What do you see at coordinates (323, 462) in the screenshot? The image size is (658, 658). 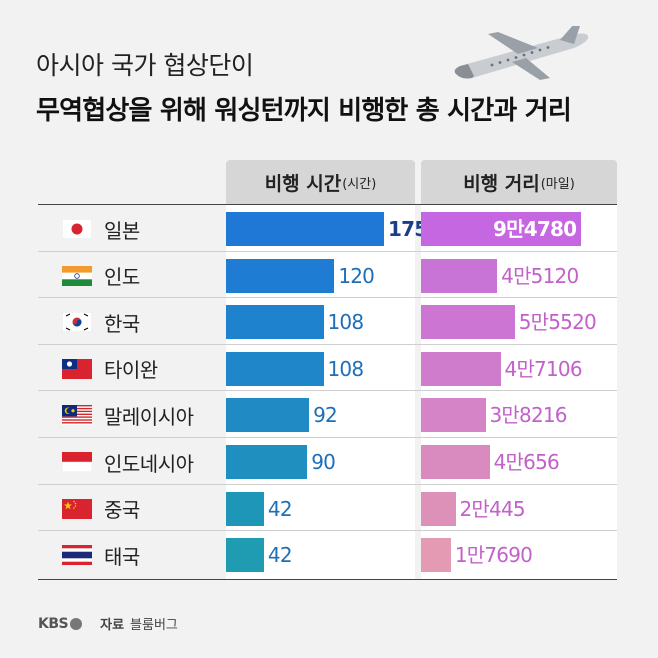 I see `time-value-label: 90` at bounding box center [323, 462].